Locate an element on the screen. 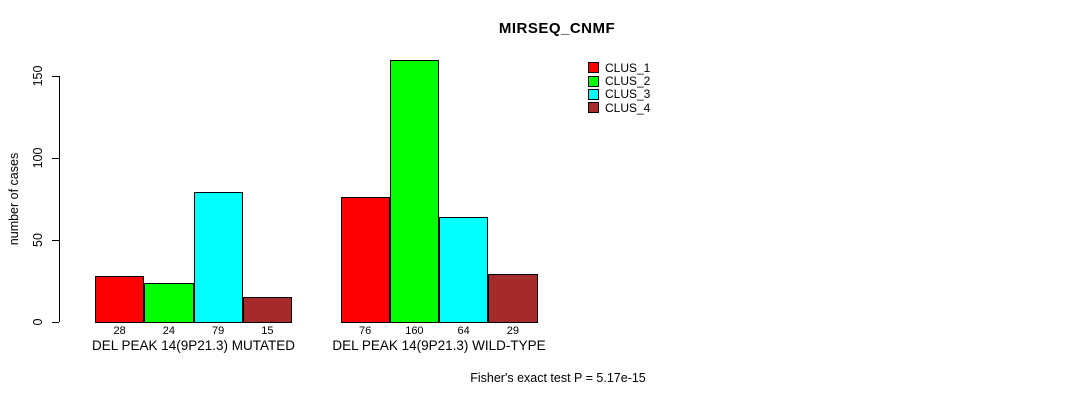 The image size is (1090, 400). bar-value-label: 15 is located at coordinates (267, 331).